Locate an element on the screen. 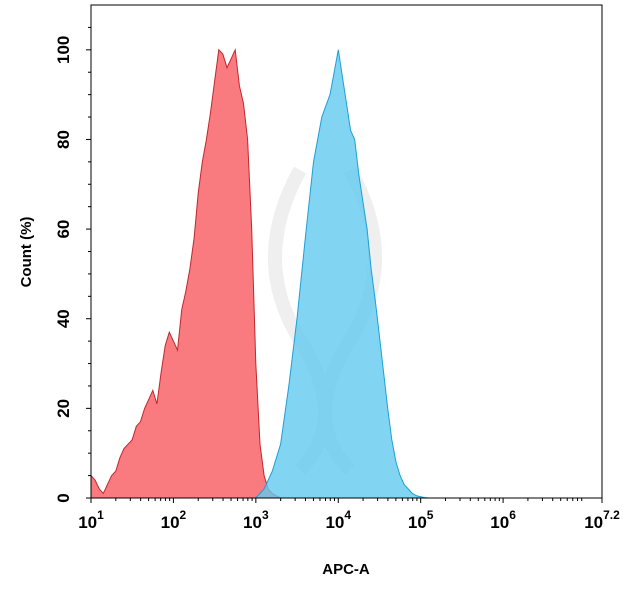  x-tick-label: 10³ is located at coordinates (256, 520).